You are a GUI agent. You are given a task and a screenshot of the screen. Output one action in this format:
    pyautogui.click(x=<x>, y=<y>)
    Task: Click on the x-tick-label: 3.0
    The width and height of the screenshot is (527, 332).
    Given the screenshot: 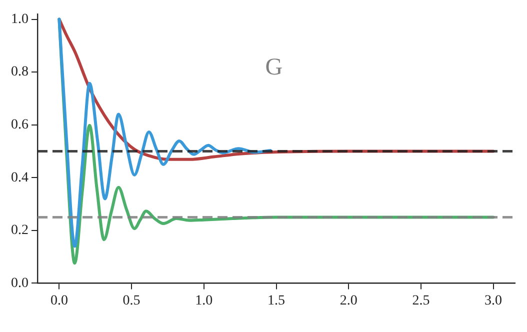 What is the action you would take?
    pyautogui.click(x=493, y=300)
    